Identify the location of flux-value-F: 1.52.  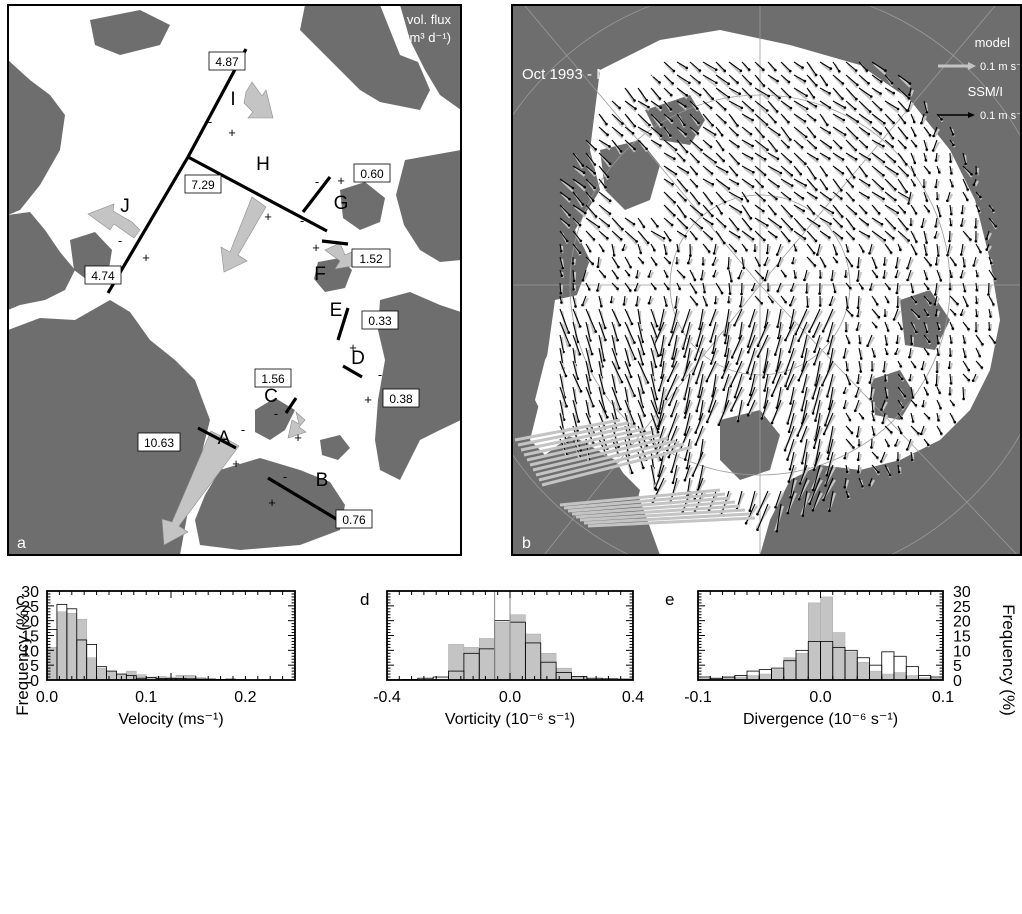
(371, 259).